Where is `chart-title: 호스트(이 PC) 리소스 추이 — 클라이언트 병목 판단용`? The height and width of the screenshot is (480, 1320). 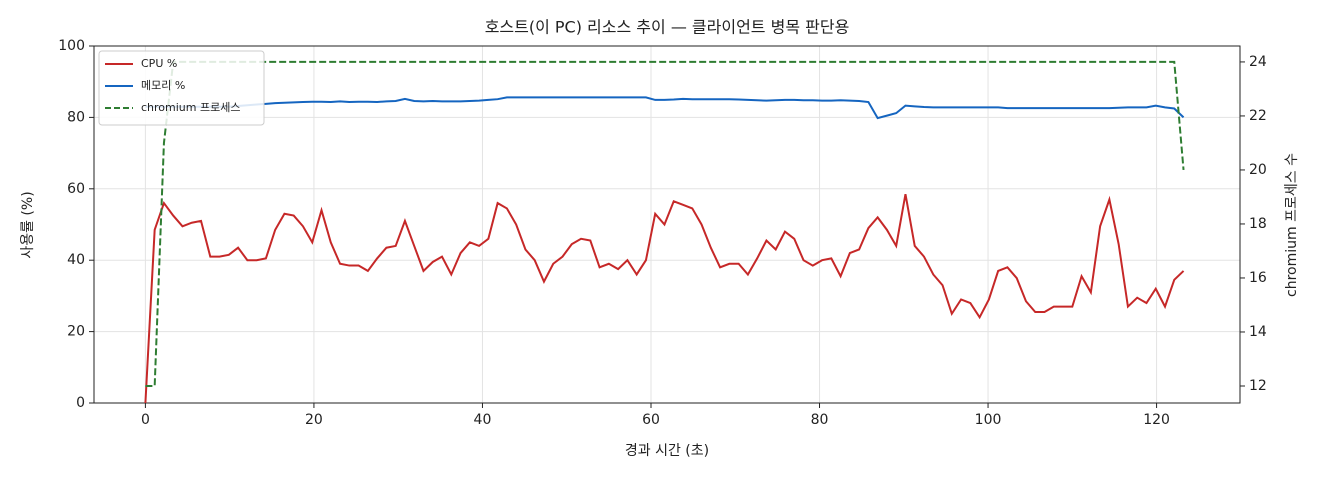
chart-title: 호스트(이 PC) 리소스 추이 — 클라이언트 병목 판단용 is located at coordinates (667, 27).